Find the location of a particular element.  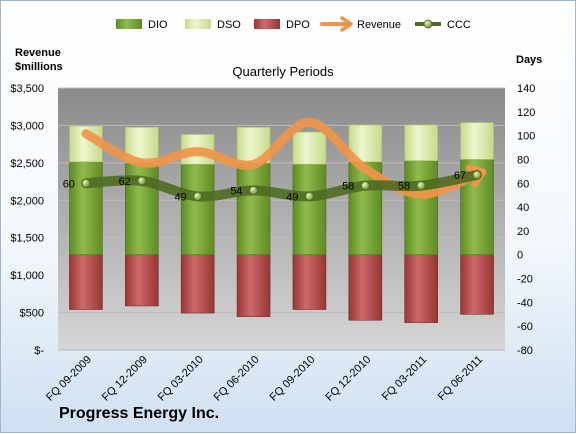

x-tick-label: FQ 06-2010 is located at coordinates (237, 379).